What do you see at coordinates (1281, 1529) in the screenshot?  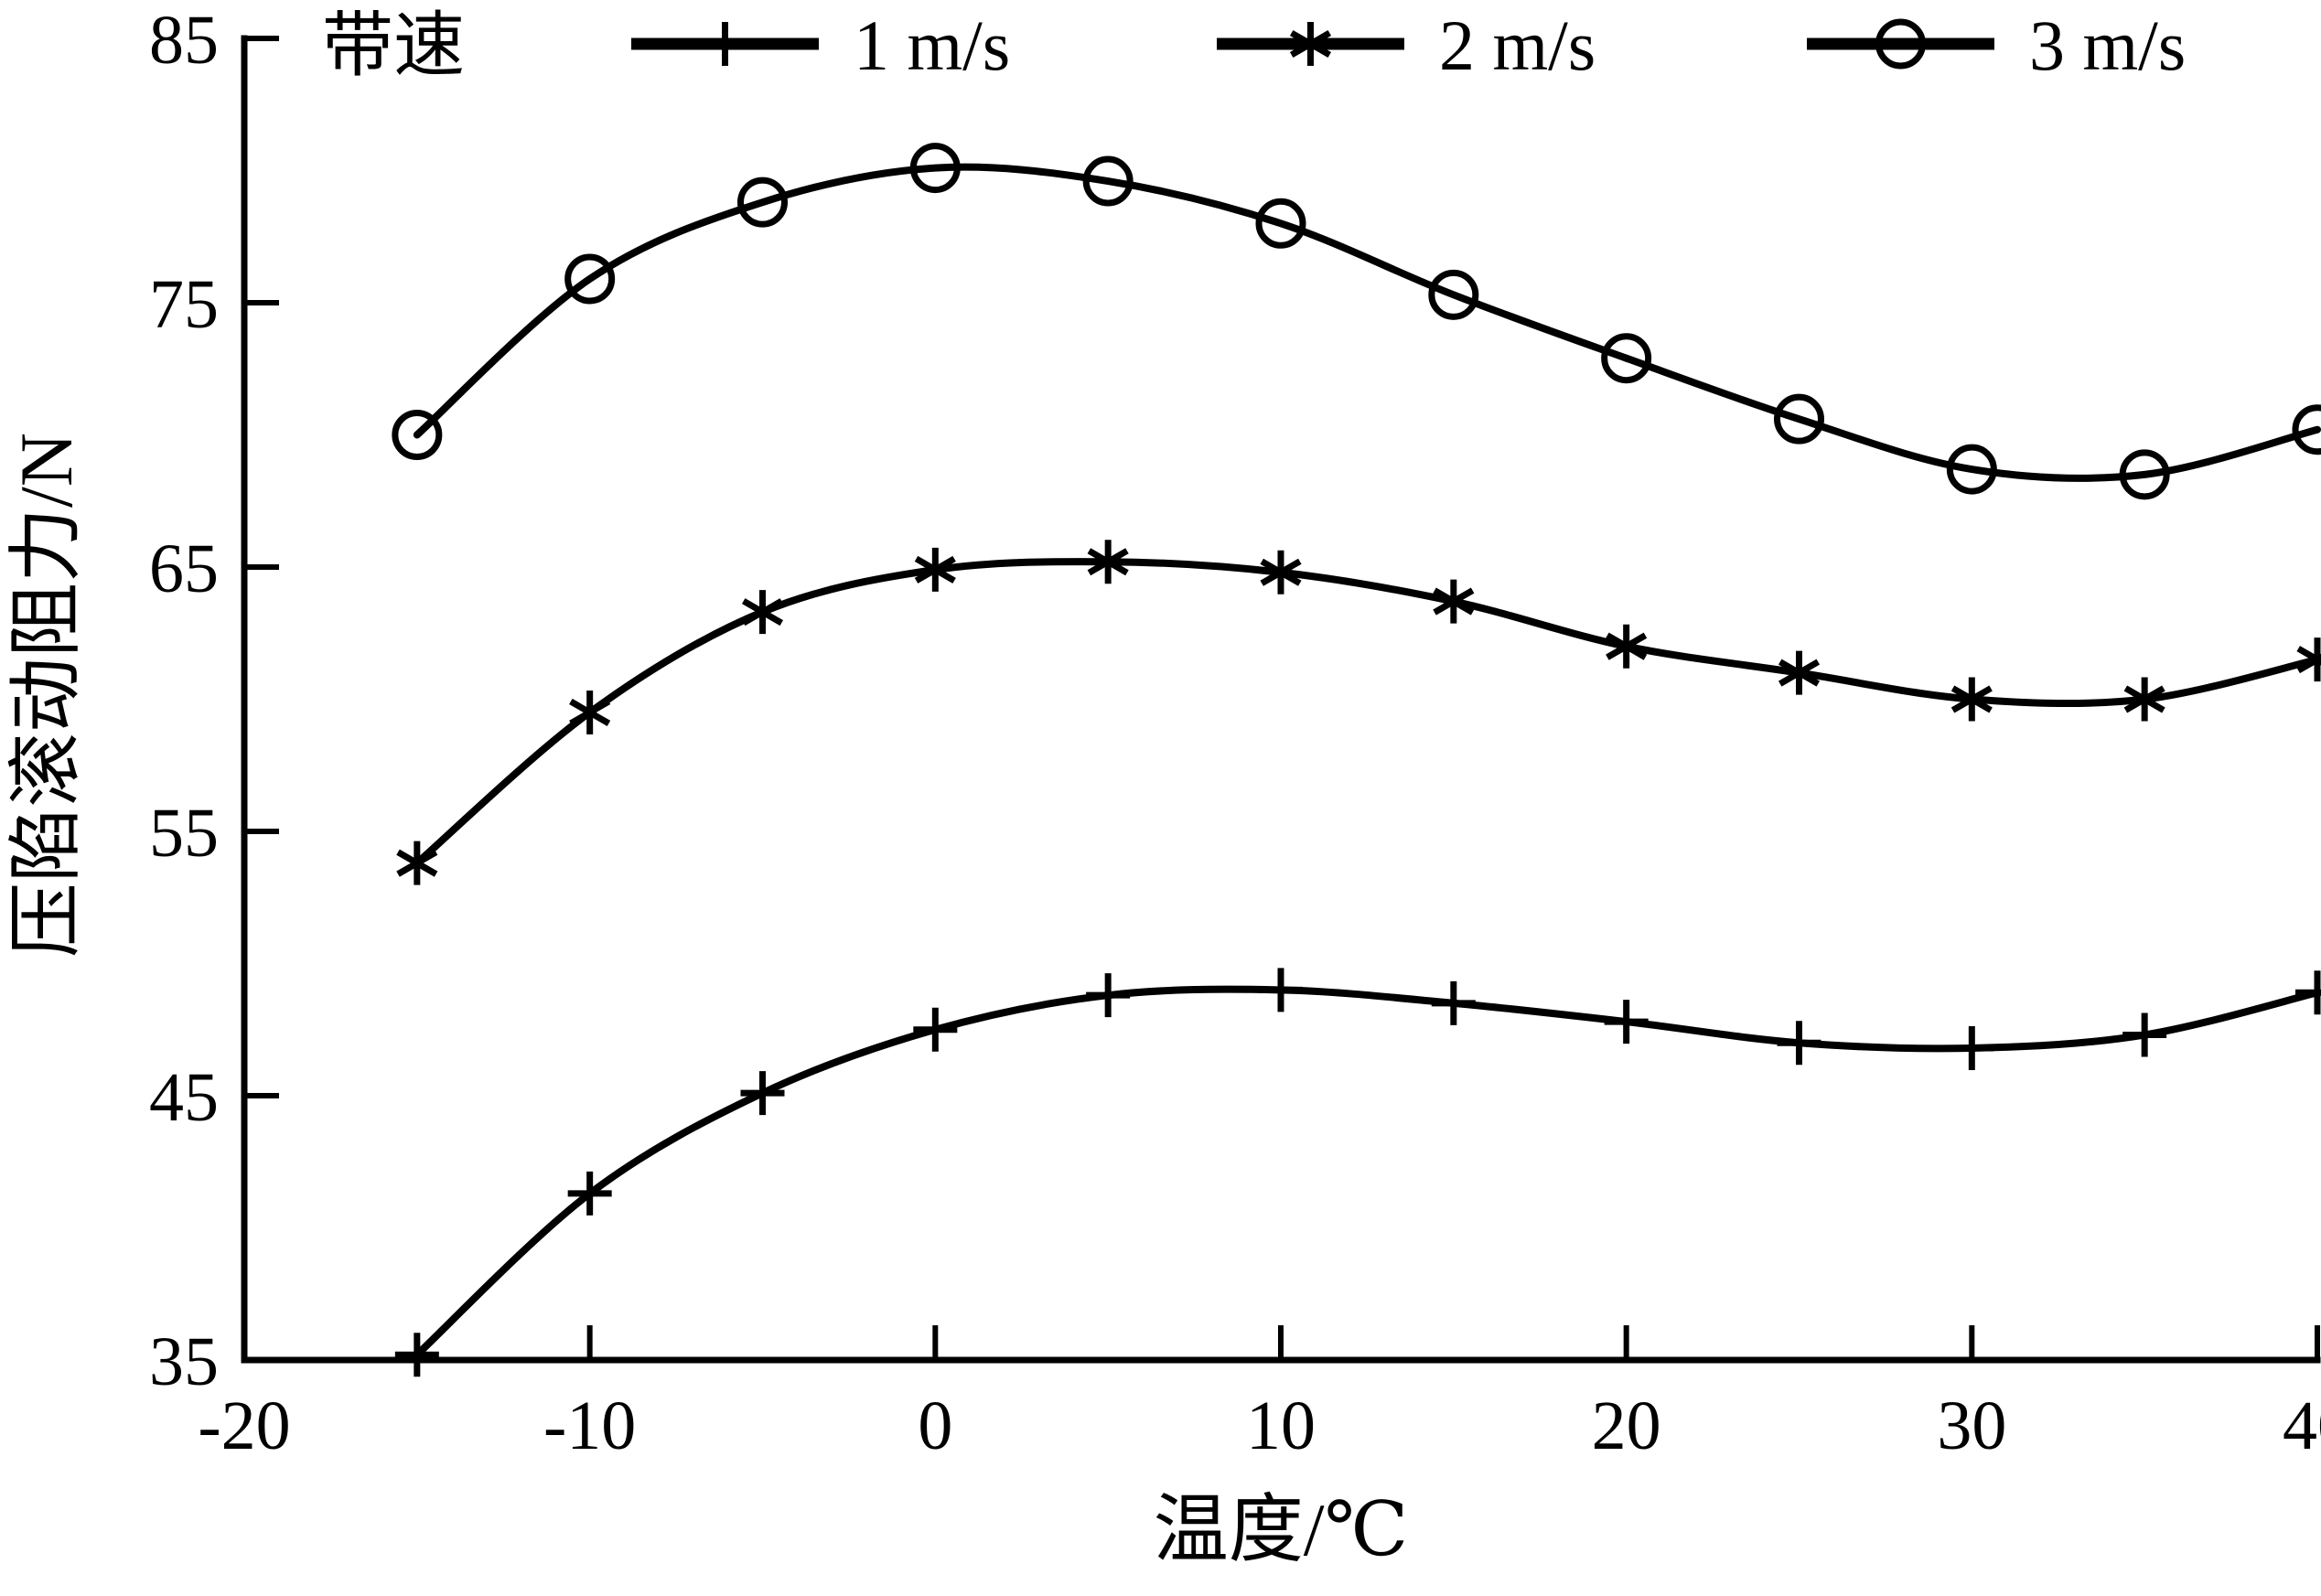 I see `x-axis-title: 温度/℃` at bounding box center [1281, 1529].